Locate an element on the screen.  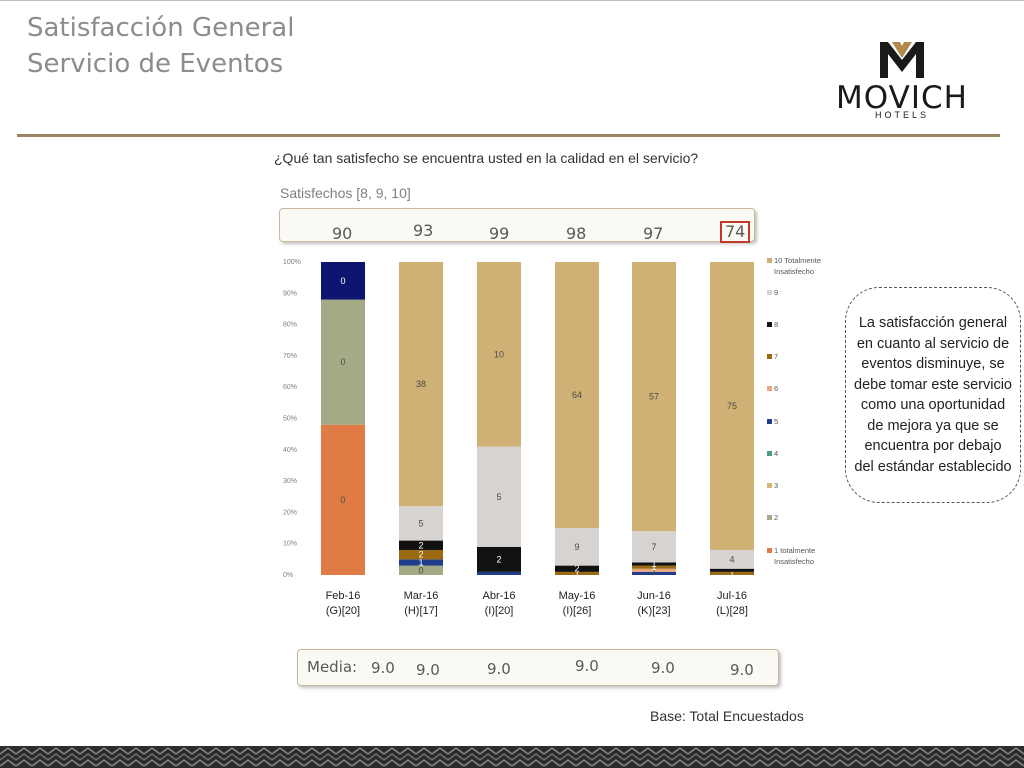
legend-label: 3 is located at coordinates (776, 485).